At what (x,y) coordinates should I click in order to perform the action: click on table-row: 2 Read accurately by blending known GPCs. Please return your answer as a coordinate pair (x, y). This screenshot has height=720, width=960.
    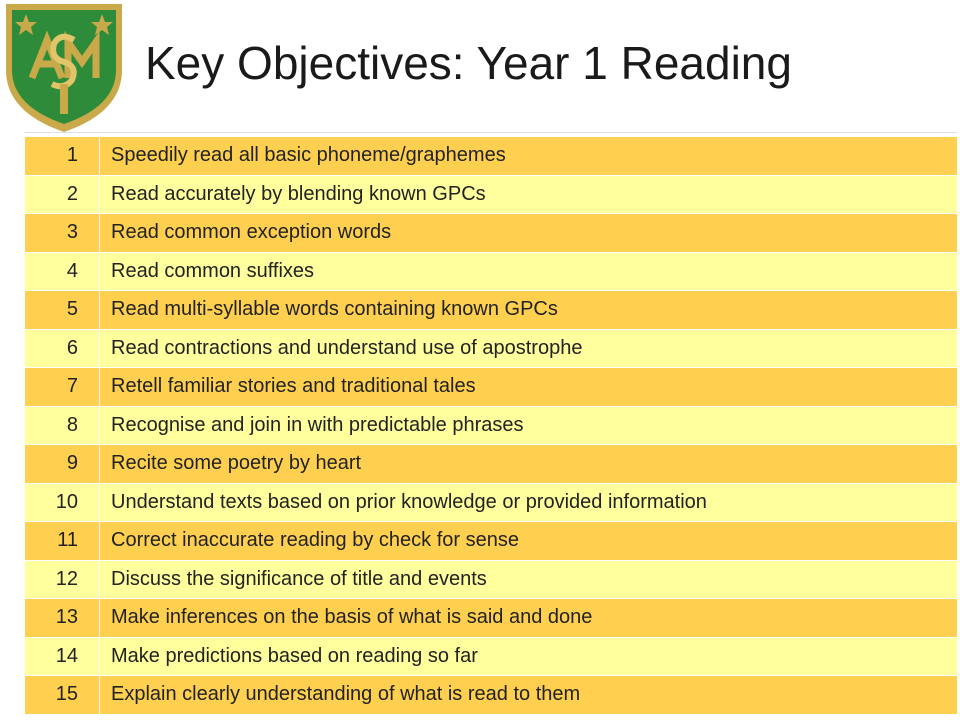
    Looking at the image, I should click on (491, 194).